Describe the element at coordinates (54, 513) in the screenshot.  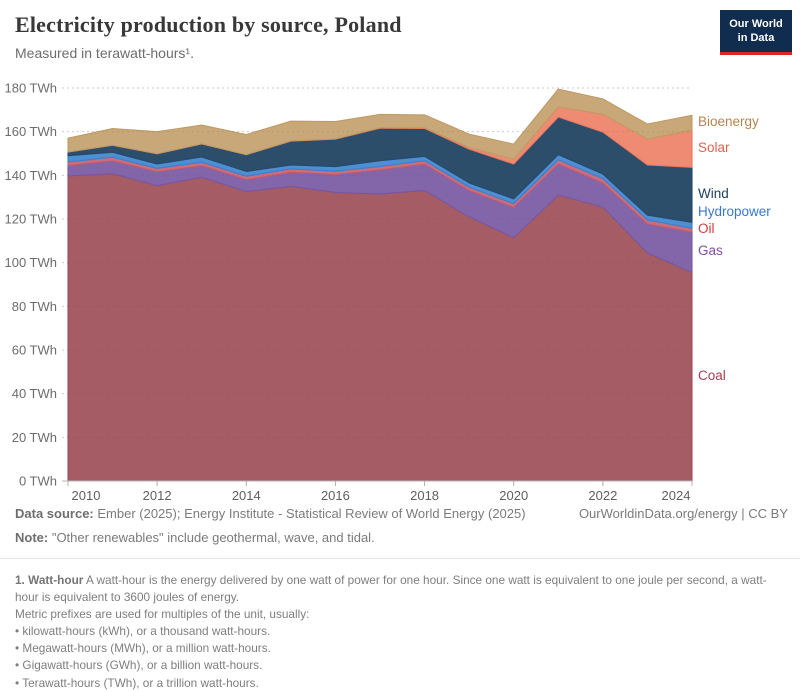
I see `data-source-label: Data source:` at that location.